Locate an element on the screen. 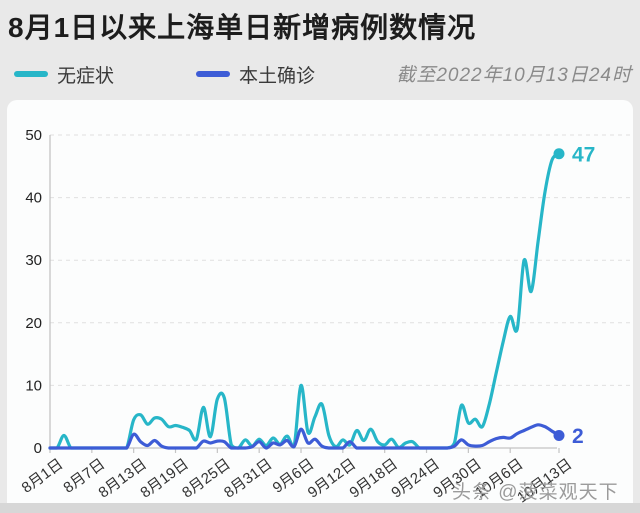  legend-item-asymptomatic: 无症状 is located at coordinates (64, 74).